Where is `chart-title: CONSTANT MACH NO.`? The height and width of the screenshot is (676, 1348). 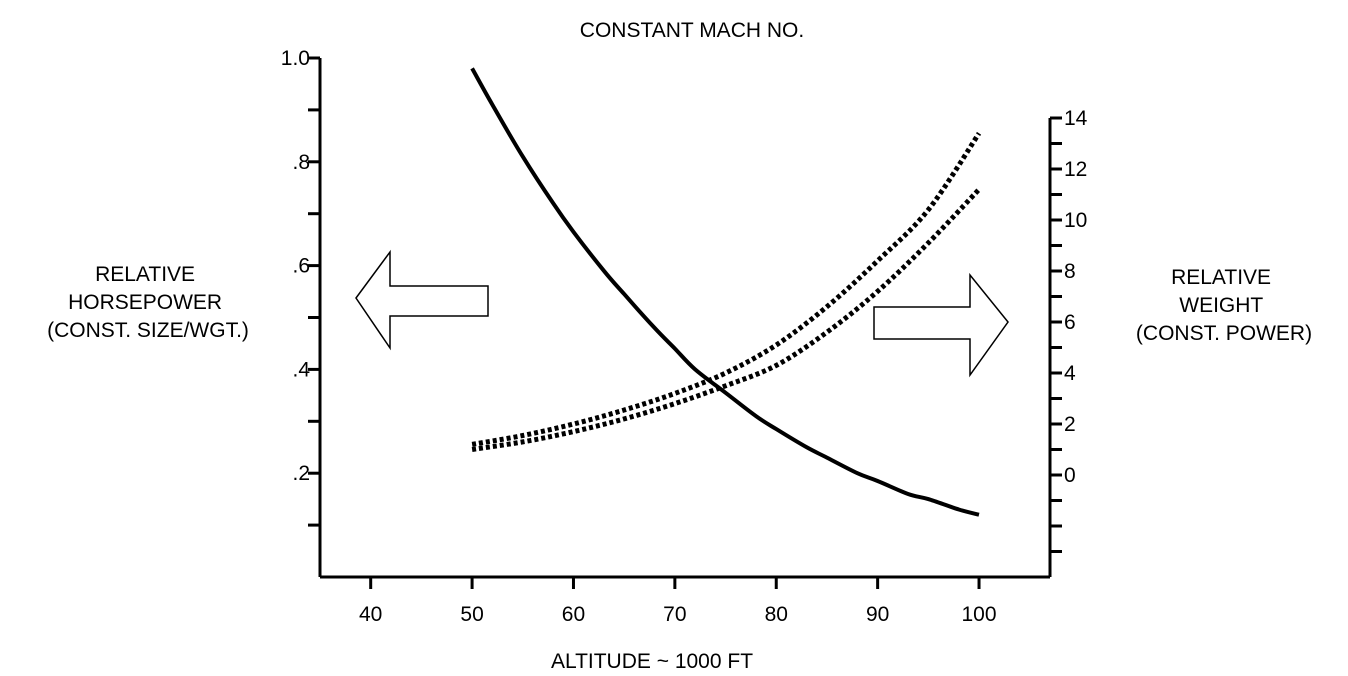
chart-title: CONSTANT MACH NO. is located at coordinates (692, 30).